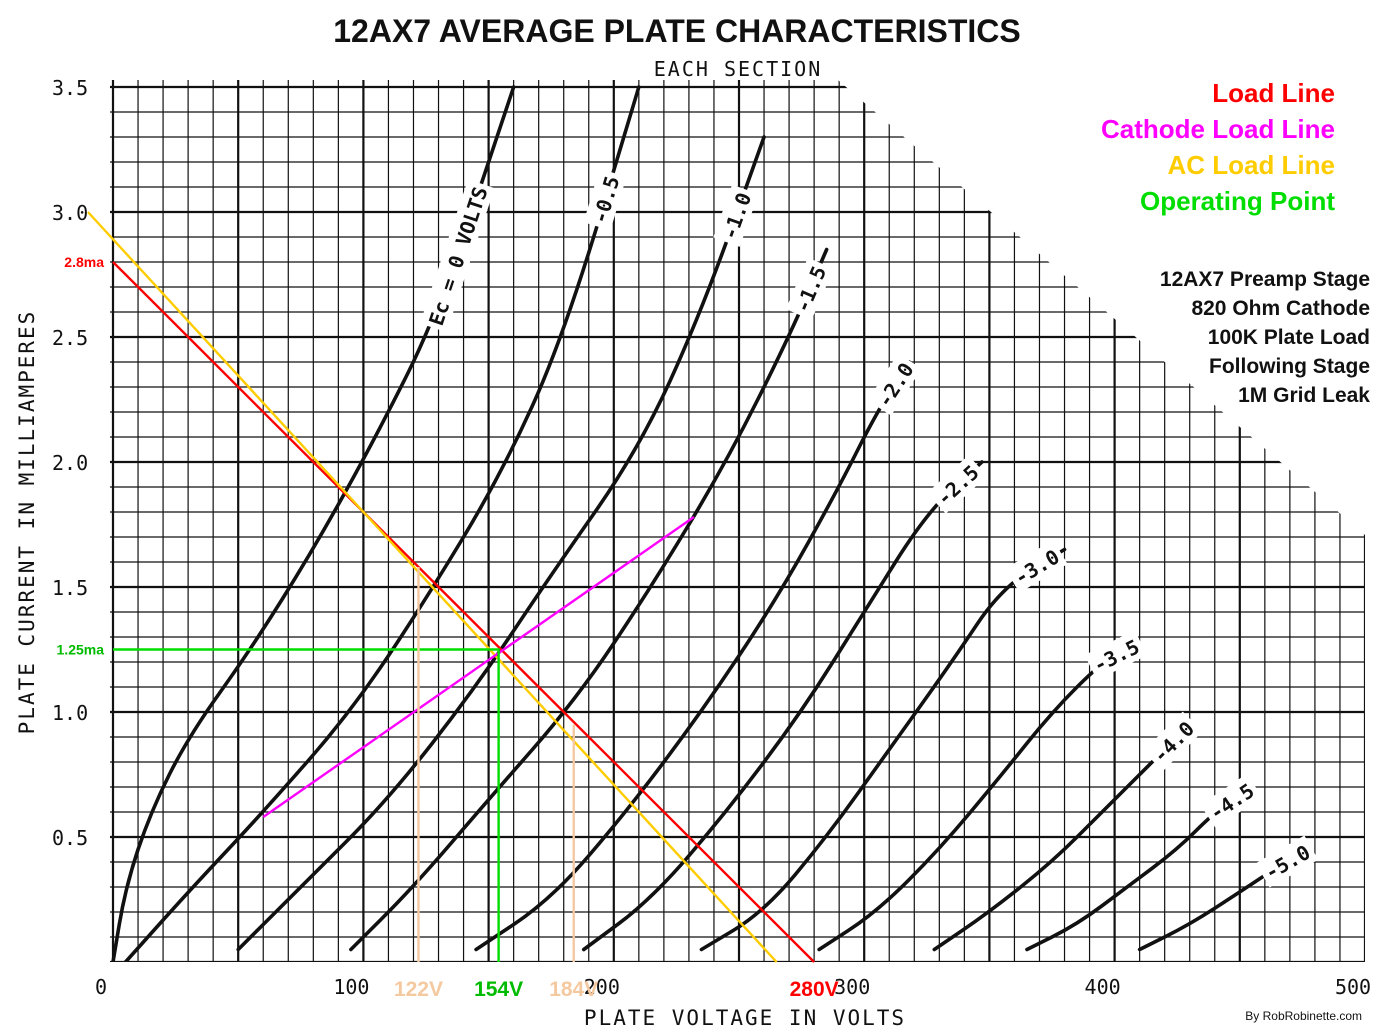 The image size is (1395, 1036). What do you see at coordinates (84, 262) in the screenshot?
I see `annotation-0: 2.8ma` at bounding box center [84, 262].